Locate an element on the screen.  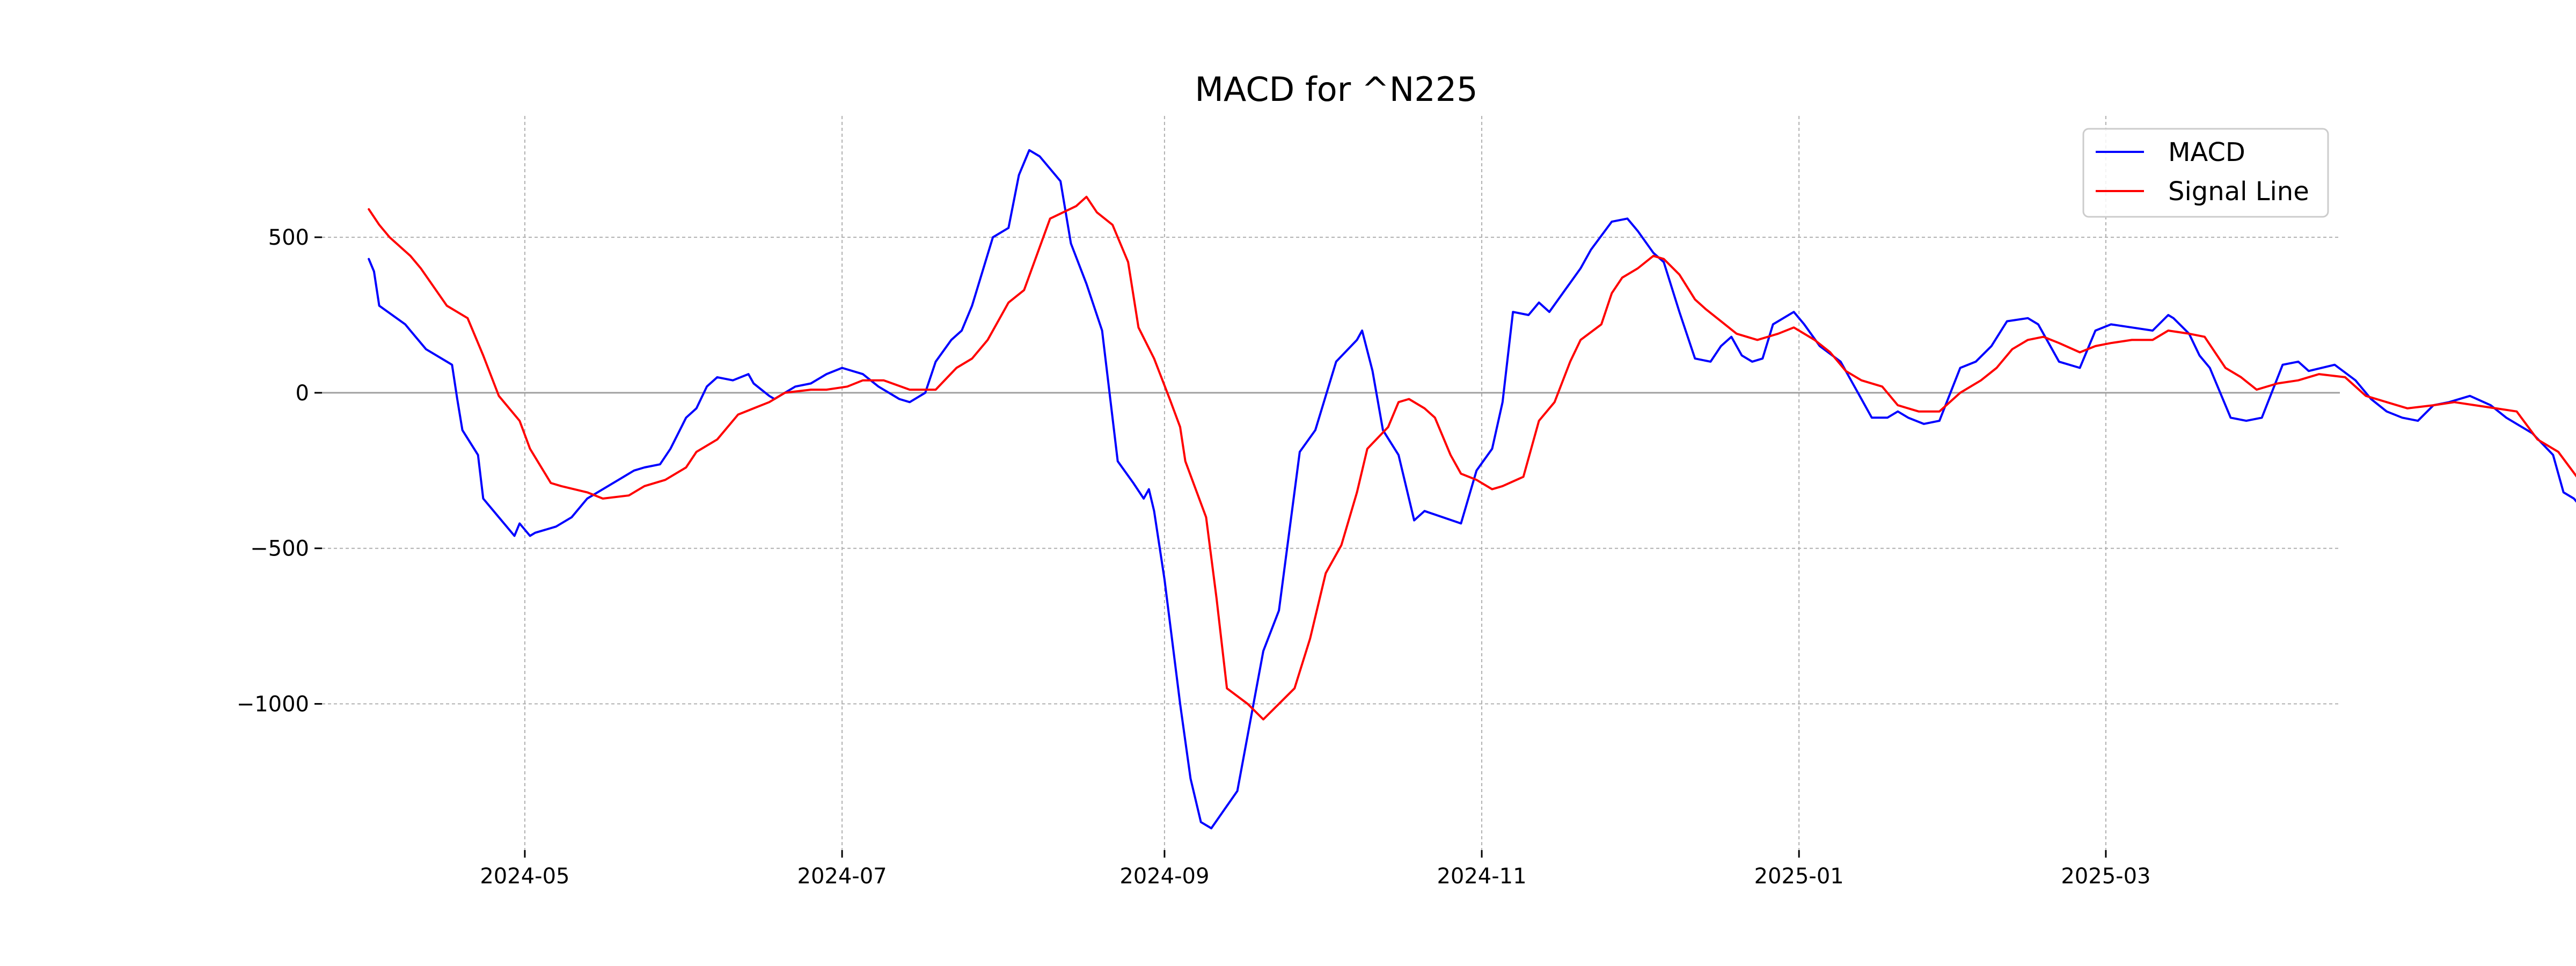
y-tick-label: 500 is located at coordinates (288, 237).